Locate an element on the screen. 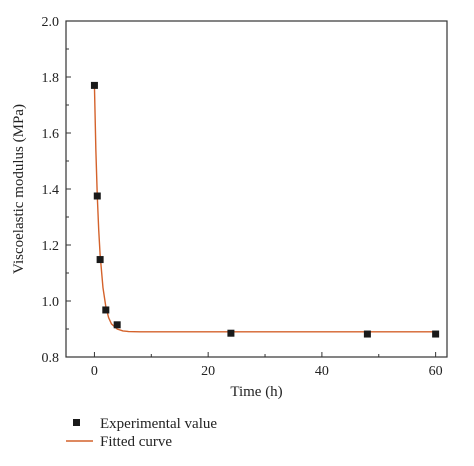 The height and width of the screenshot is (466, 474). y-tick-label: 1.0 is located at coordinates (51, 302).